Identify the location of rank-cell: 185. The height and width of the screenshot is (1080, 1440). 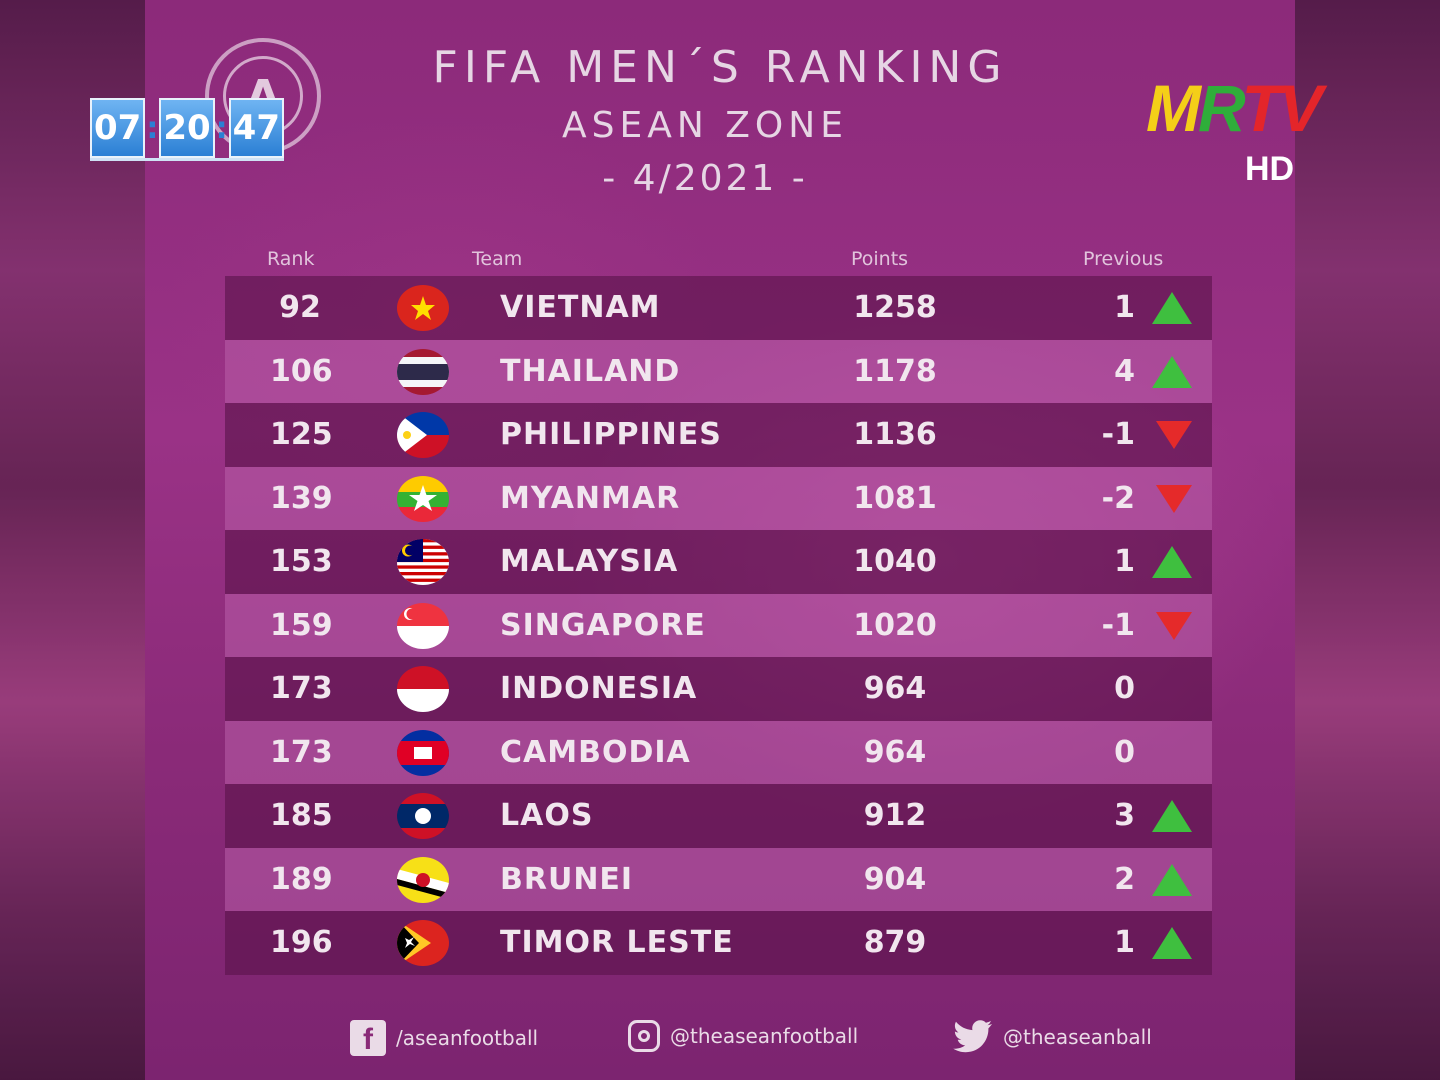
(301, 815).